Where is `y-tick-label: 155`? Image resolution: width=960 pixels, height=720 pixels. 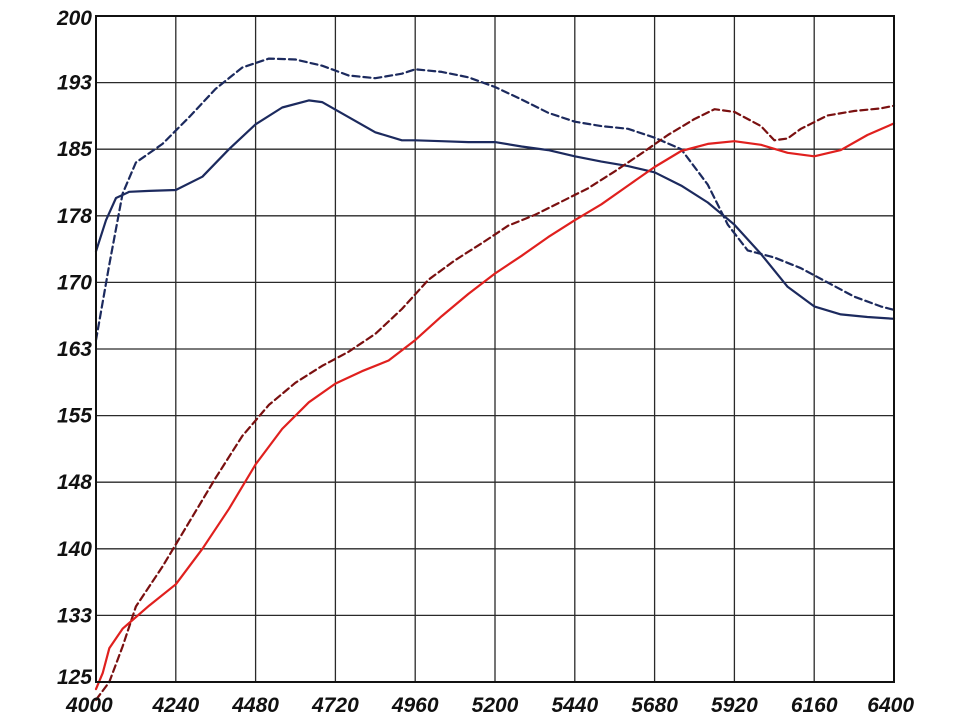
y-tick-label: 155 is located at coordinates (74, 416).